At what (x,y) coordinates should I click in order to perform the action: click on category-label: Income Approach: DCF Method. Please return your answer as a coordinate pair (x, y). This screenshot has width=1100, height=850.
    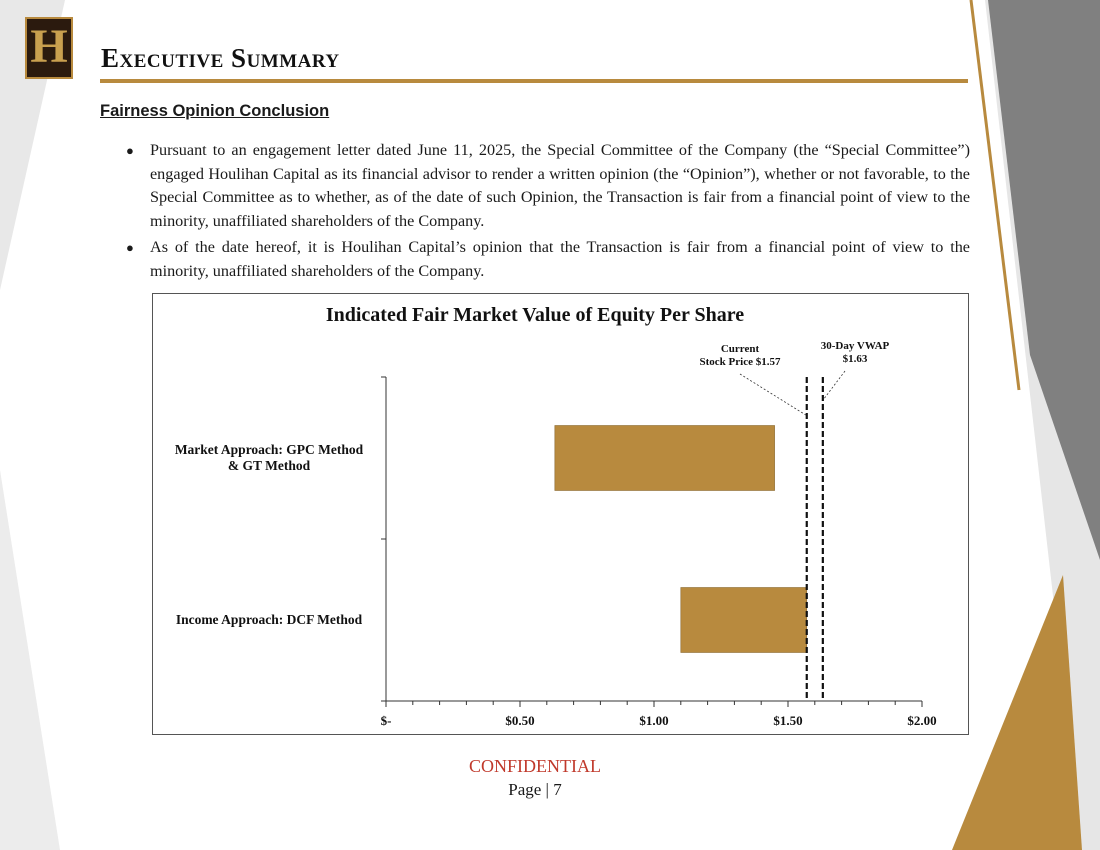
    Looking at the image, I should click on (269, 619).